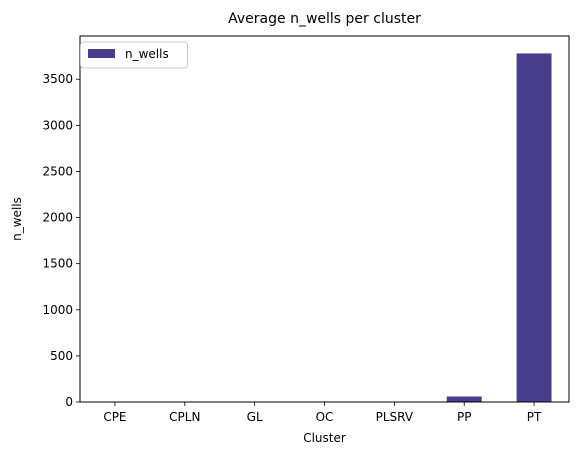 This screenshot has width=580, height=455. What do you see at coordinates (325, 417) in the screenshot?
I see `x-tick-label: OC` at bounding box center [325, 417].